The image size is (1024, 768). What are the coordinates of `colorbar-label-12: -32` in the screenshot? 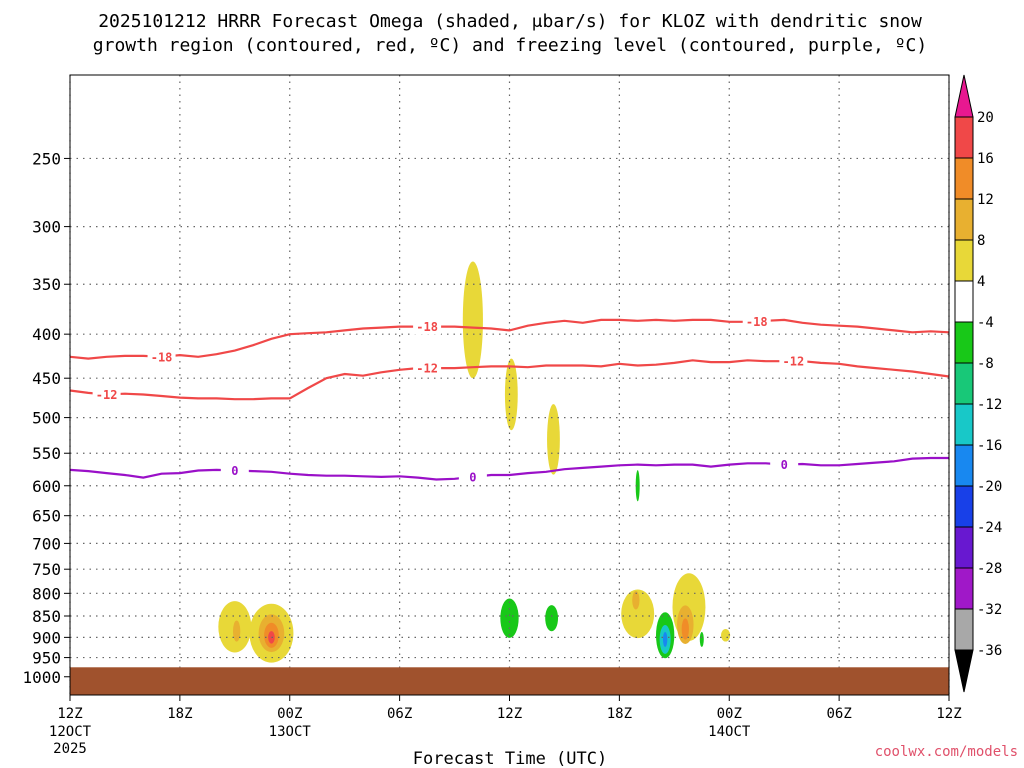 It's located at (989, 610).